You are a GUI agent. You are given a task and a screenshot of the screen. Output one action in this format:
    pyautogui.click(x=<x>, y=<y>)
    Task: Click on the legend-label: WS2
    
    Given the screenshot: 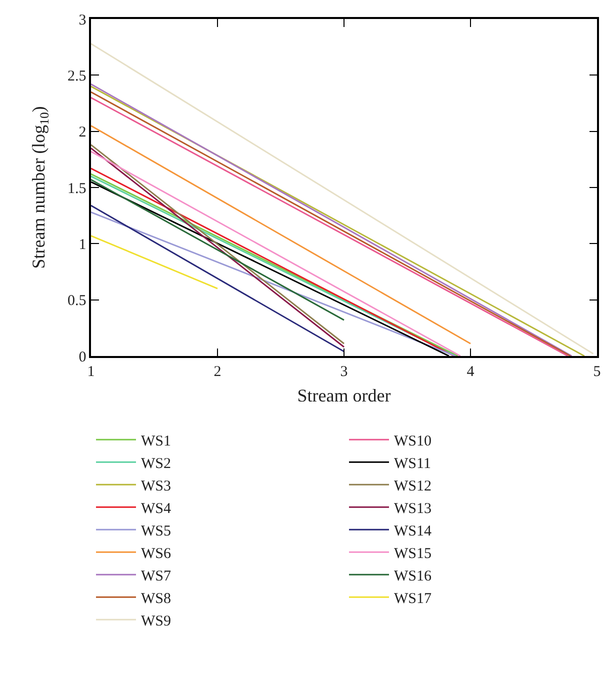 What is the action you would take?
    pyautogui.click(x=156, y=464)
    